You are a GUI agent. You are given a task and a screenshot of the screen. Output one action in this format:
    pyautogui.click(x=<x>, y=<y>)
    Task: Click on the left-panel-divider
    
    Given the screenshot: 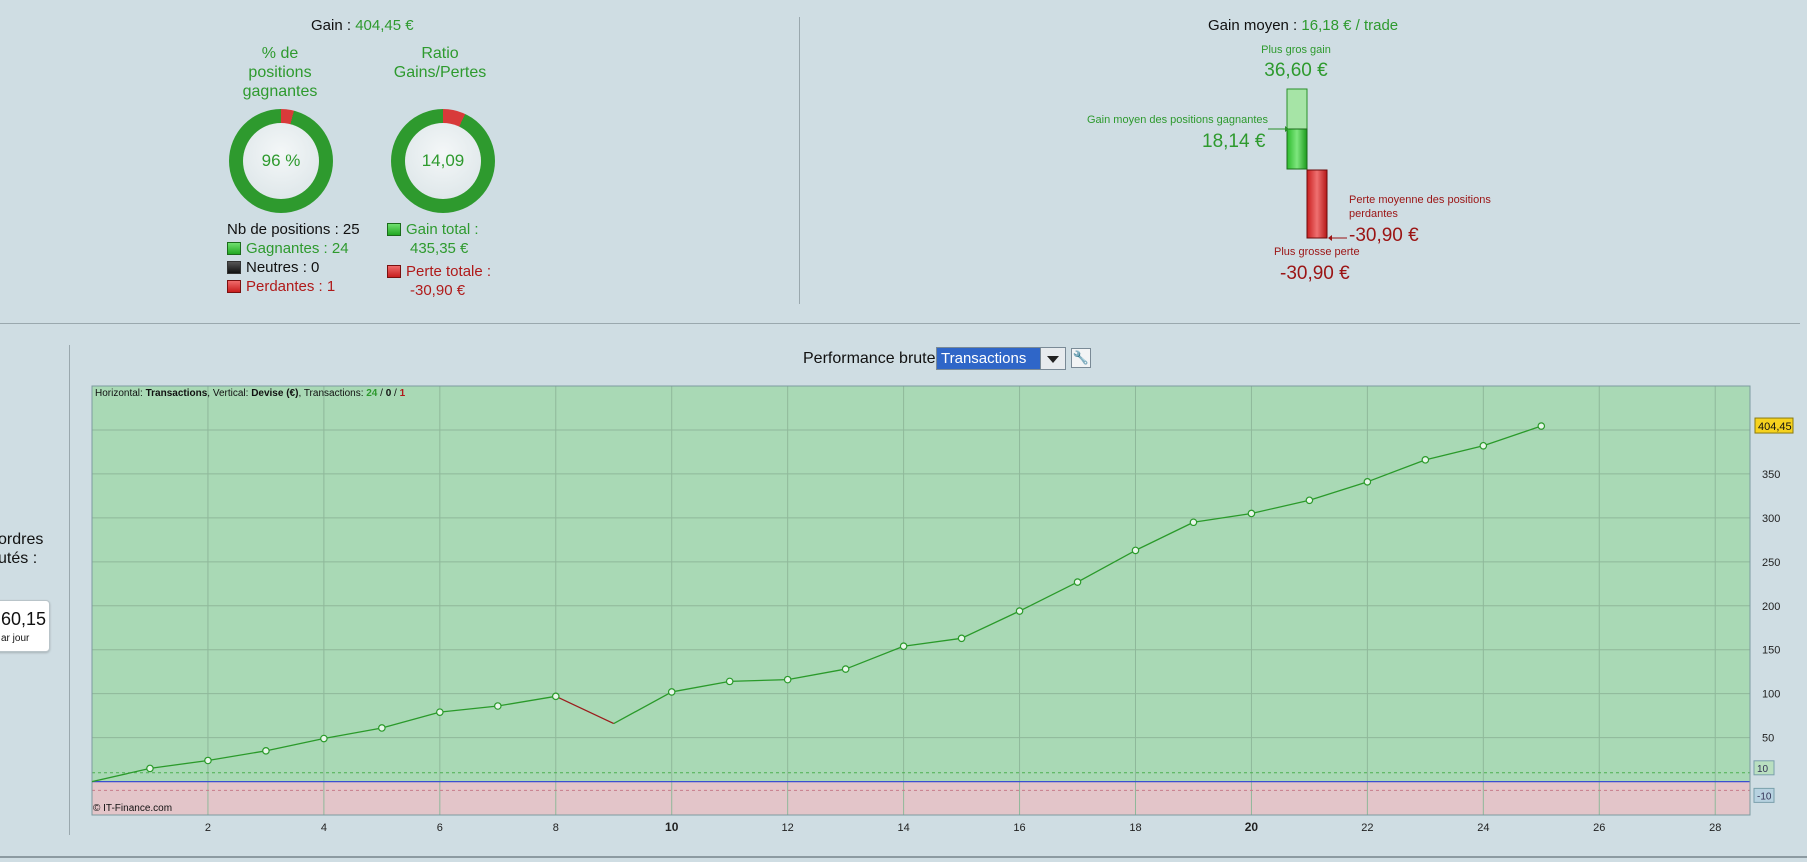 What is the action you would take?
    pyautogui.click(x=69, y=590)
    